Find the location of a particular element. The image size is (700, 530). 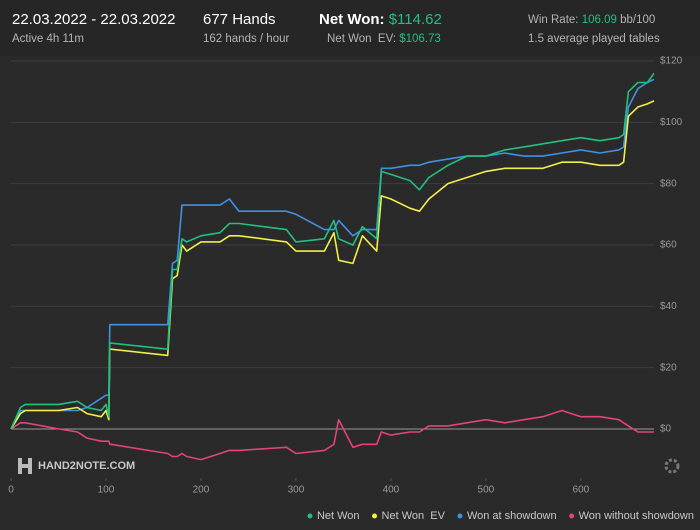

hands-per-hour: 162 hands / hour is located at coordinates (246, 39).